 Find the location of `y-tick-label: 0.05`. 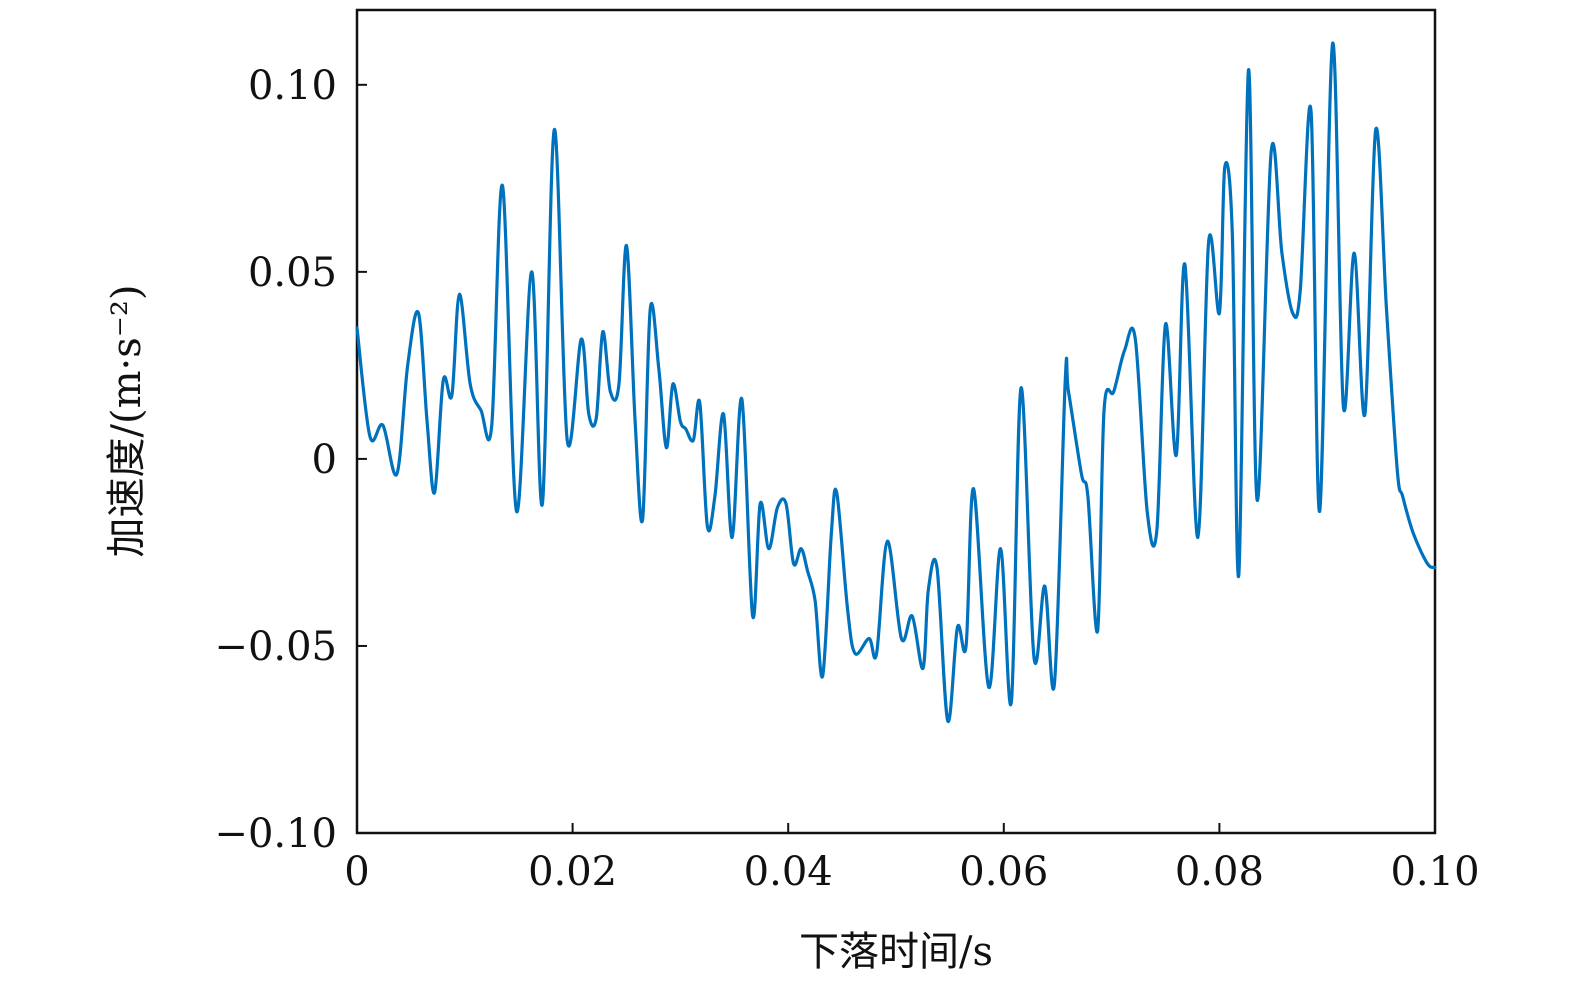

y-tick-label: 0.05 is located at coordinates (292, 273).